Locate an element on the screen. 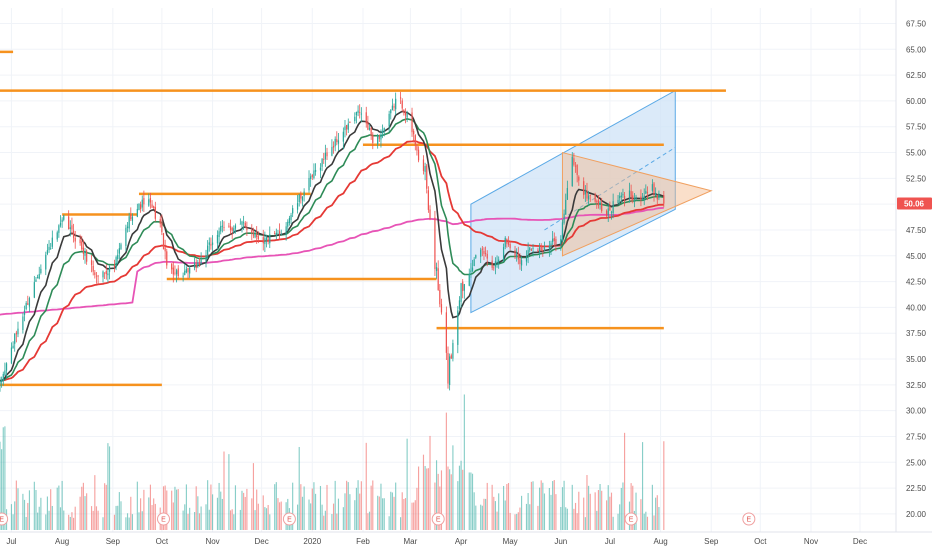 The image size is (932, 550). channel-midline is located at coordinates (610, 188).